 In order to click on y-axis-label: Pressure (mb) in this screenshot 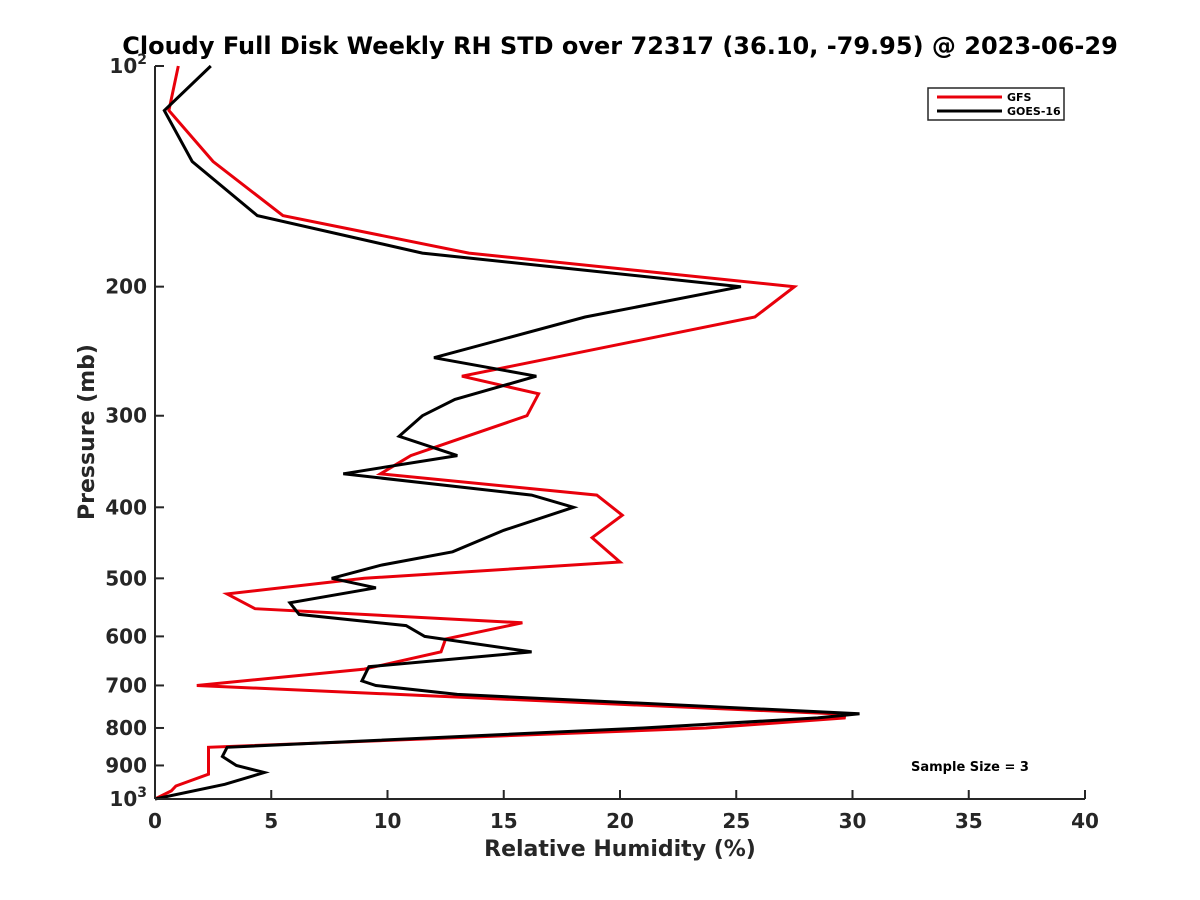, I will do `click(87, 432)`.